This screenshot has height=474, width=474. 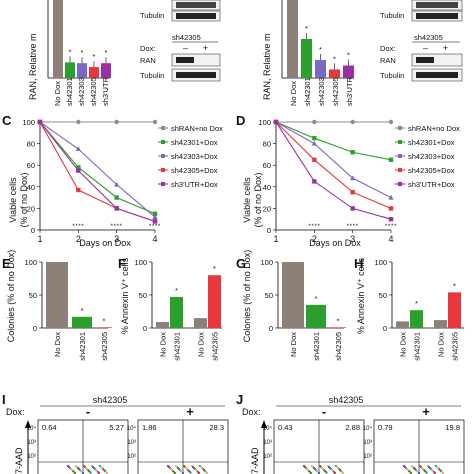 I want to click on flowJ-plus: +, so click(x=426, y=411).